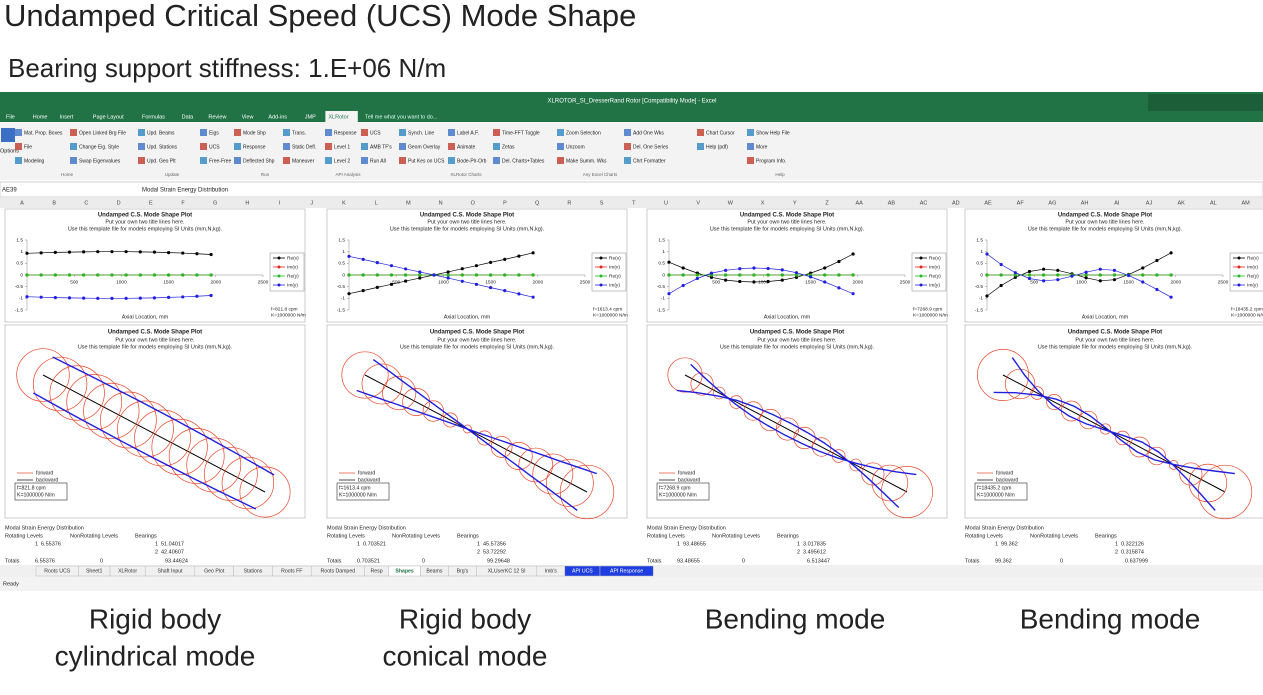 Image resolution: width=1263 pixels, height=695 pixels. Describe the element at coordinates (172, 174) in the screenshot. I see `ribbon-group-label: Update` at that location.